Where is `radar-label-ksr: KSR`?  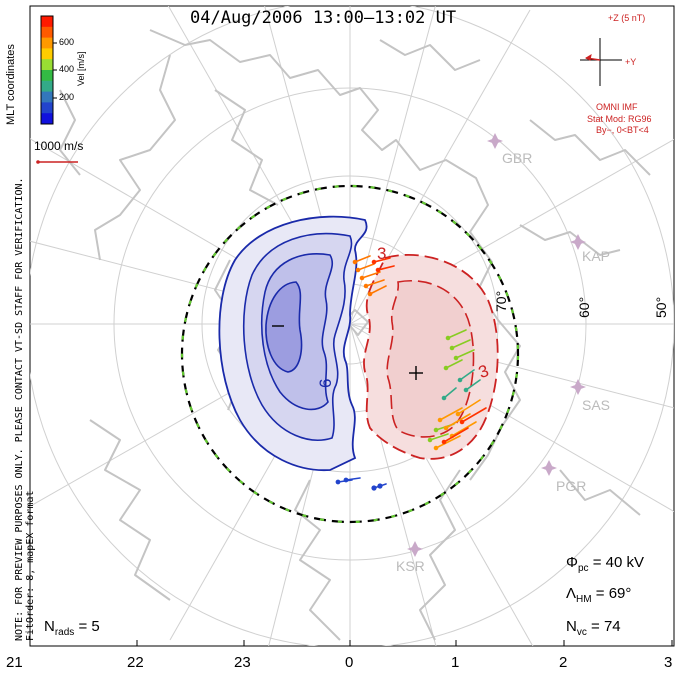
radar-label-ksr: KSR is located at coordinates (410, 566).